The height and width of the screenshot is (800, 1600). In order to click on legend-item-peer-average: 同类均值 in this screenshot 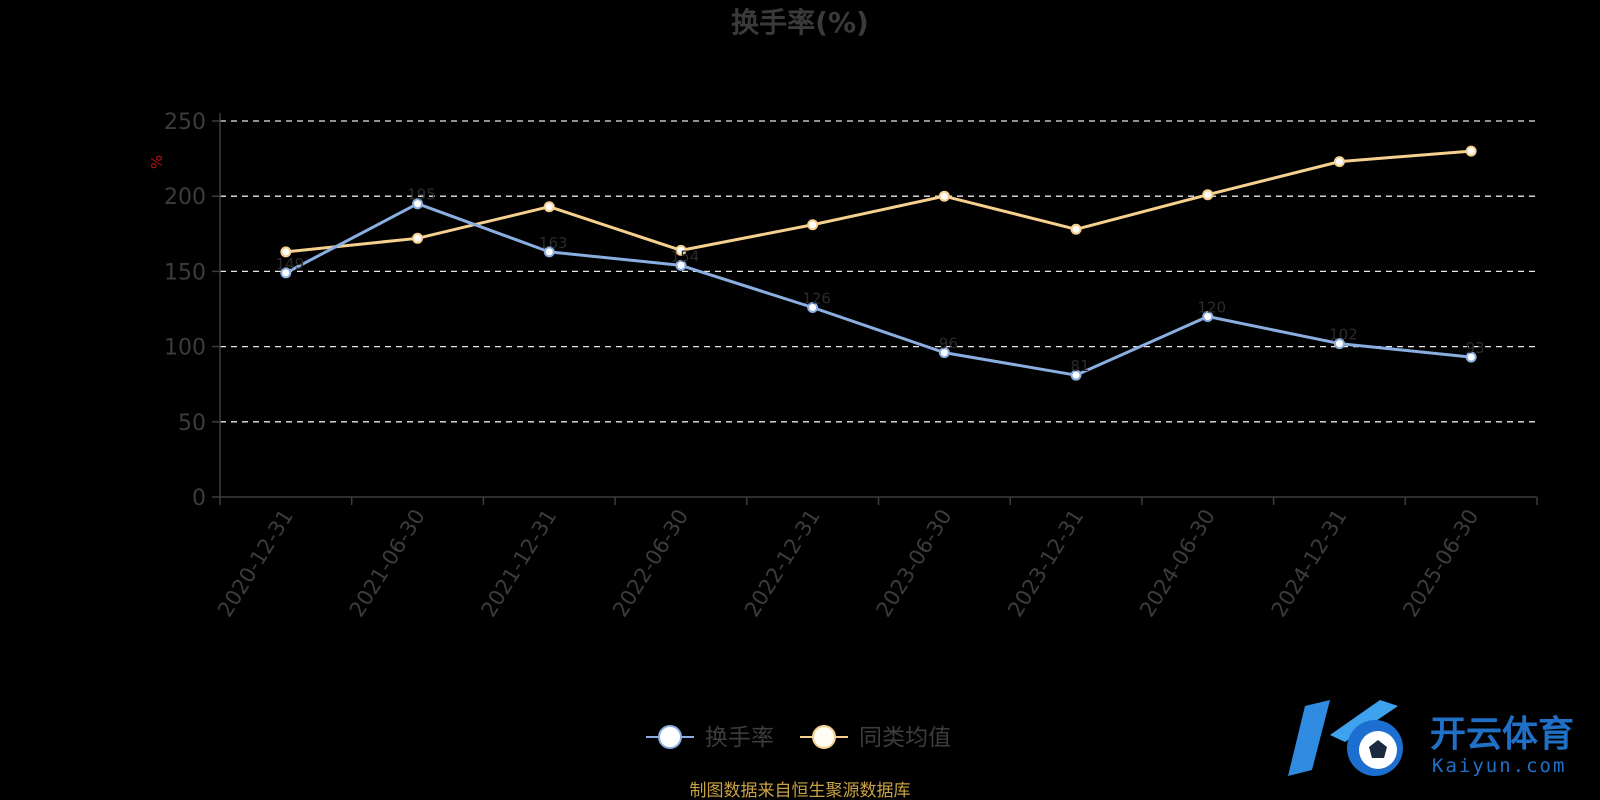, I will do `click(875, 738)`.